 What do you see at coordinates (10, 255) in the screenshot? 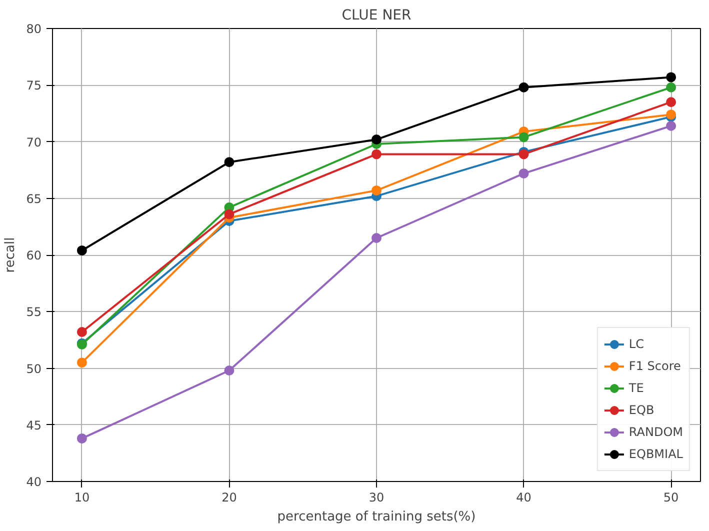
I see `y-axis-title: recall` at bounding box center [10, 255].